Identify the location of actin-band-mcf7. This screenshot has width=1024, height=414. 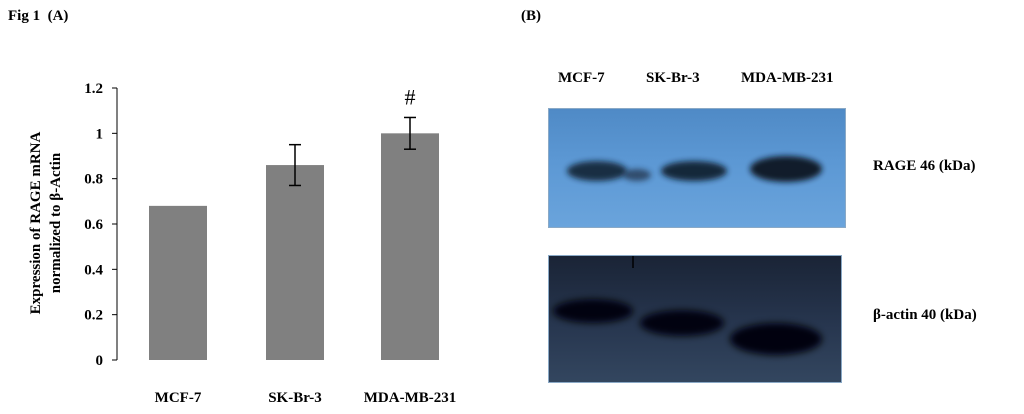
(593, 311).